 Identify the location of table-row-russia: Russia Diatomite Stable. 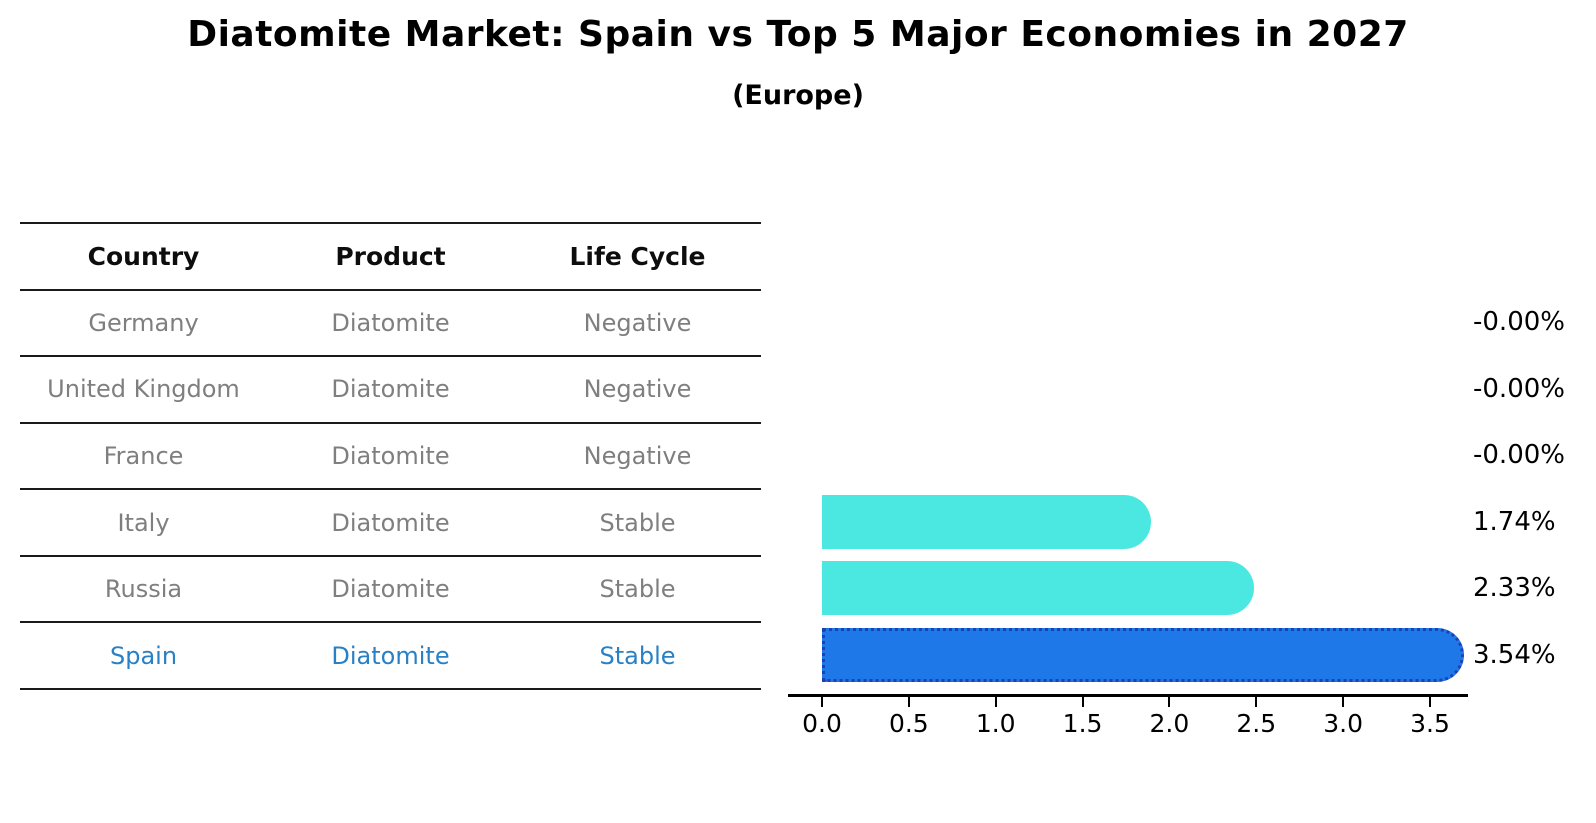
(390, 588).